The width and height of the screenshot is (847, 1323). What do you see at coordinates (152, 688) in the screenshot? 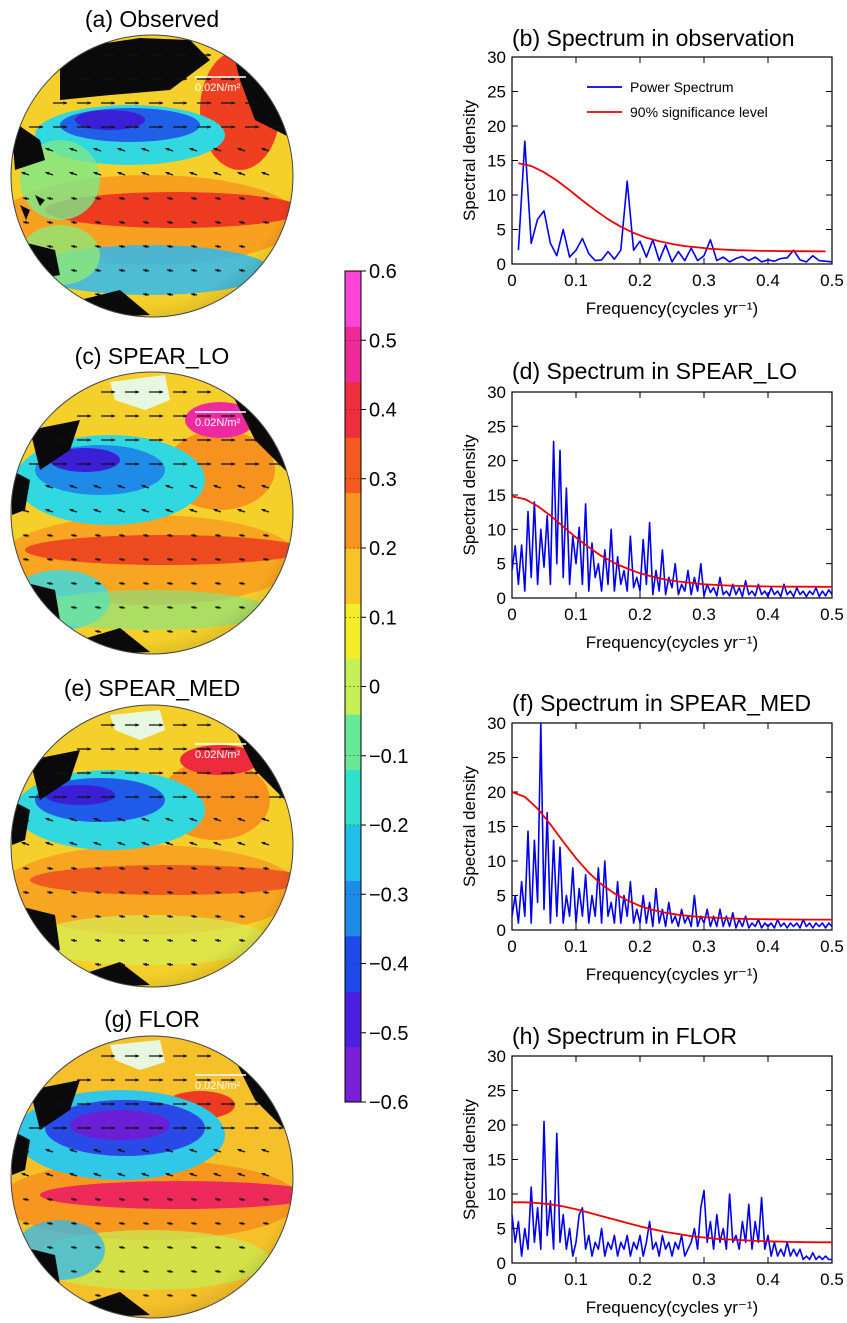
I see `map-title: (e) SPEAR_MED` at bounding box center [152, 688].